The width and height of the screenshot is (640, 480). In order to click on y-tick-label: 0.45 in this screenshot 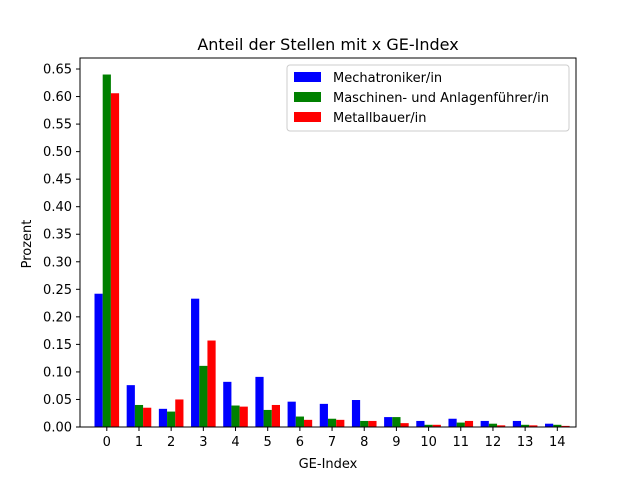, I will do `click(57, 180)`.